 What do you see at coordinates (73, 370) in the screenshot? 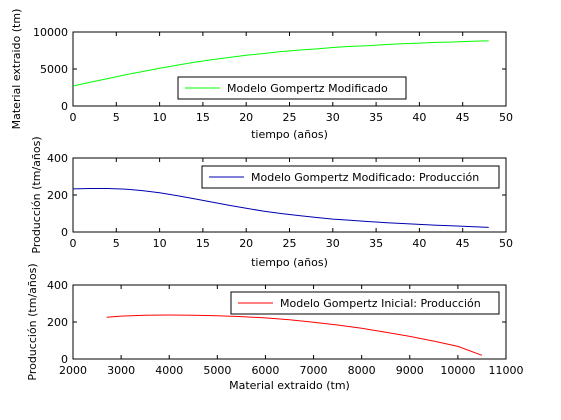
I see `x-tick-label: 2000` at bounding box center [73, 370].